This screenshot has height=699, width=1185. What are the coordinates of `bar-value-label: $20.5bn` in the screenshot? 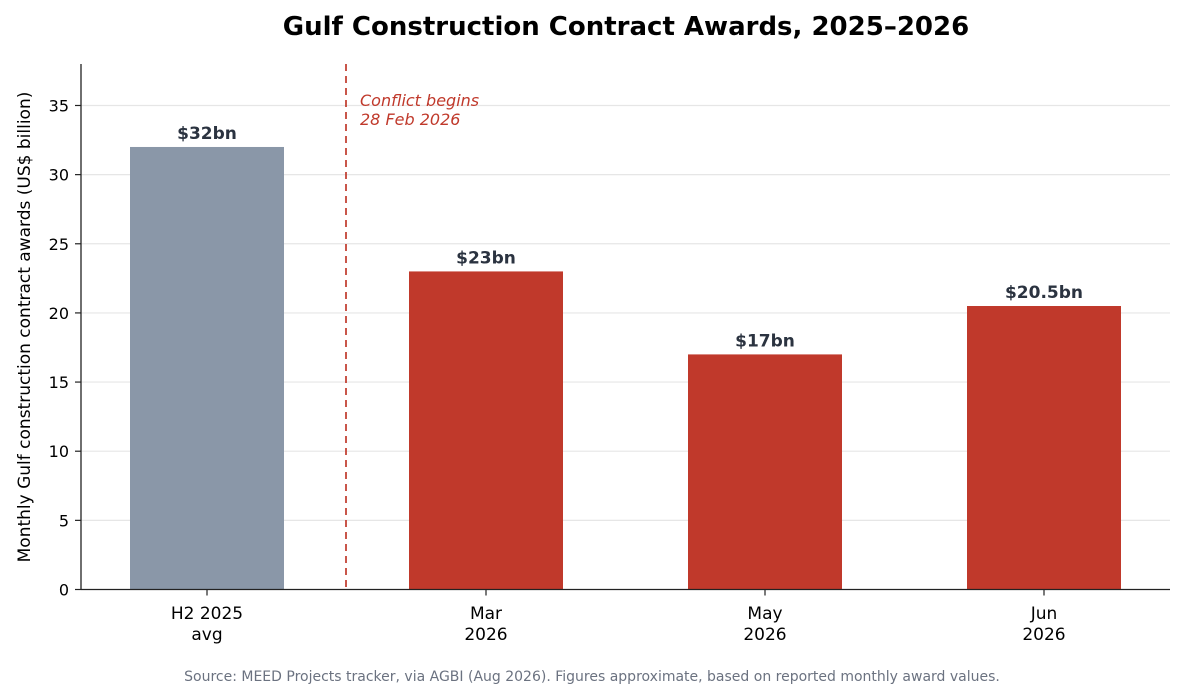 It's located at (1044, 293).